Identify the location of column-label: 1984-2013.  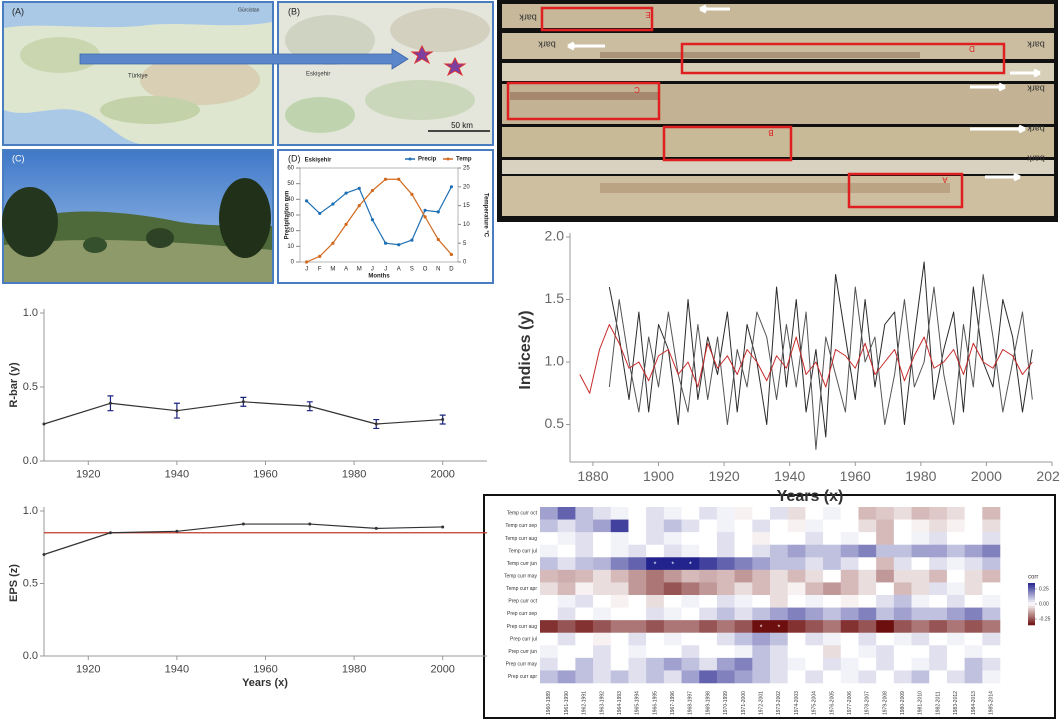
(974, 703).